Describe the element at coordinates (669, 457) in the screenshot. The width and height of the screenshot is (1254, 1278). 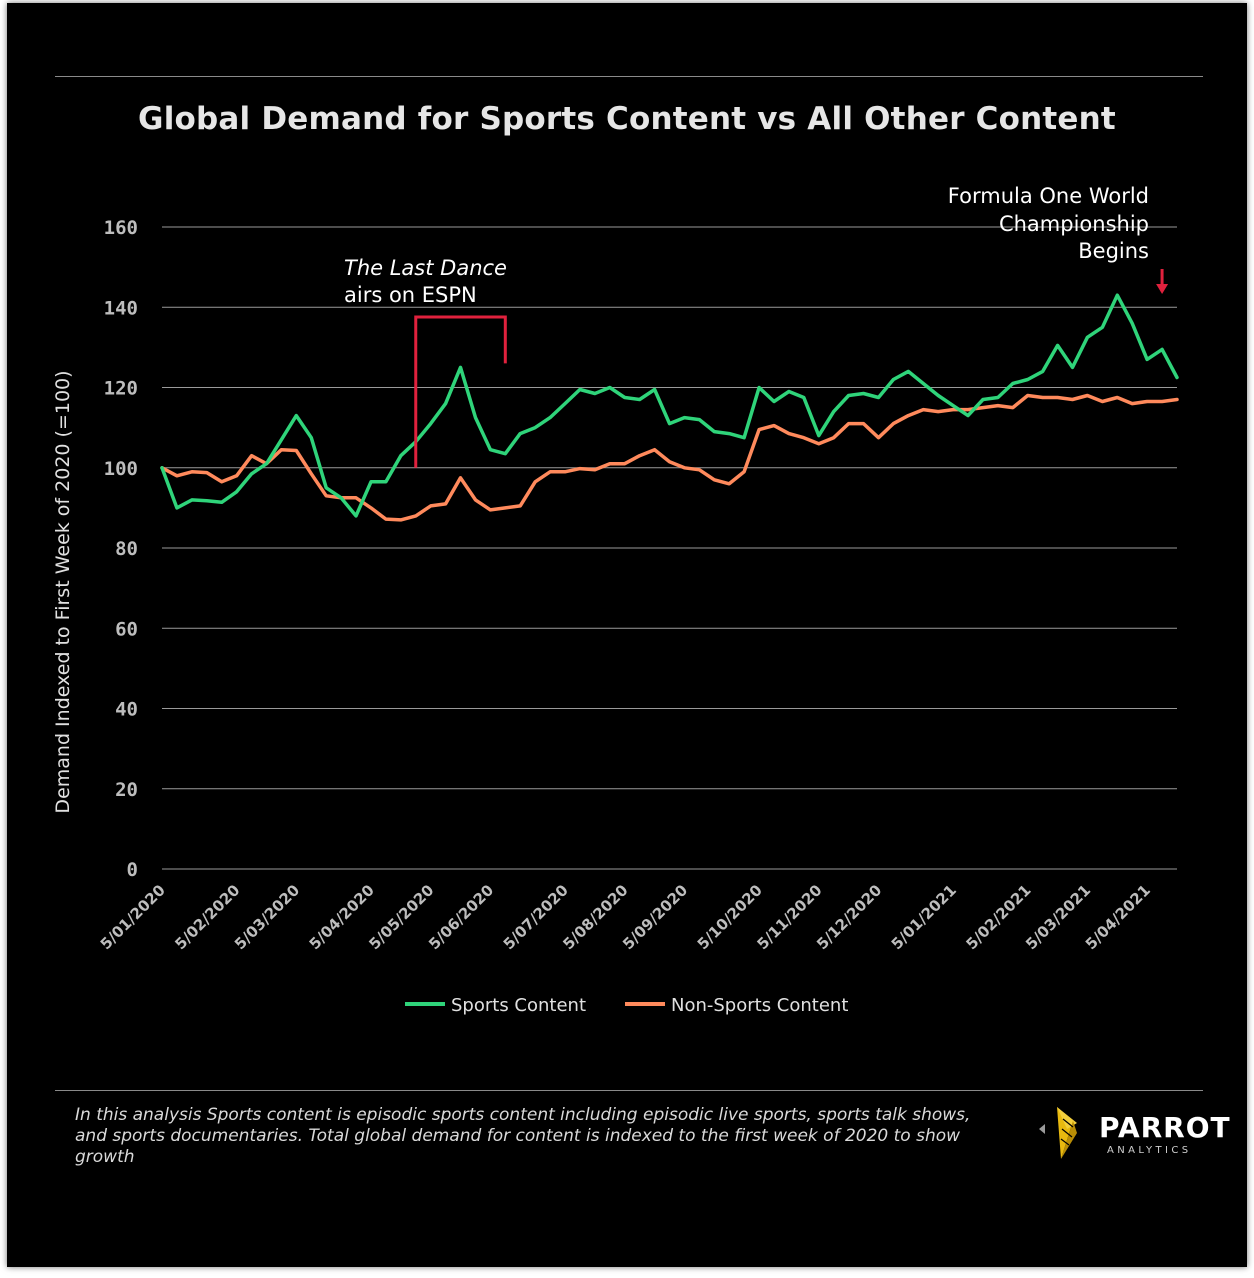
I see `series-line-non-sports` at that location.